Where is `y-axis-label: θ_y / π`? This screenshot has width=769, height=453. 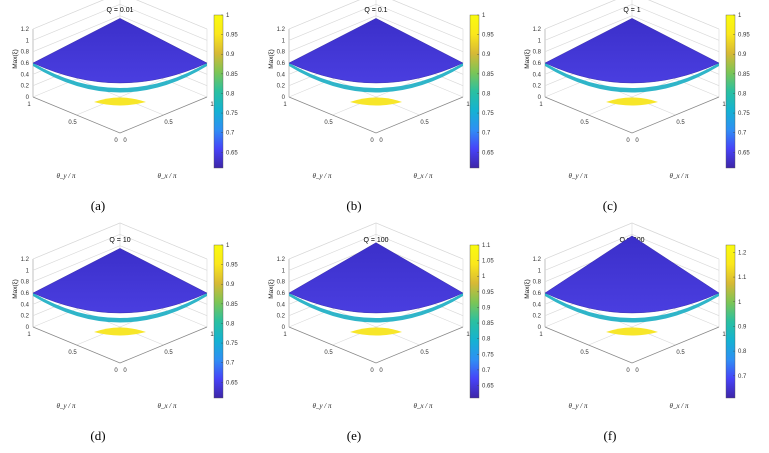
y-axis-label: θ_y / π is located at coordinates (322, 176).